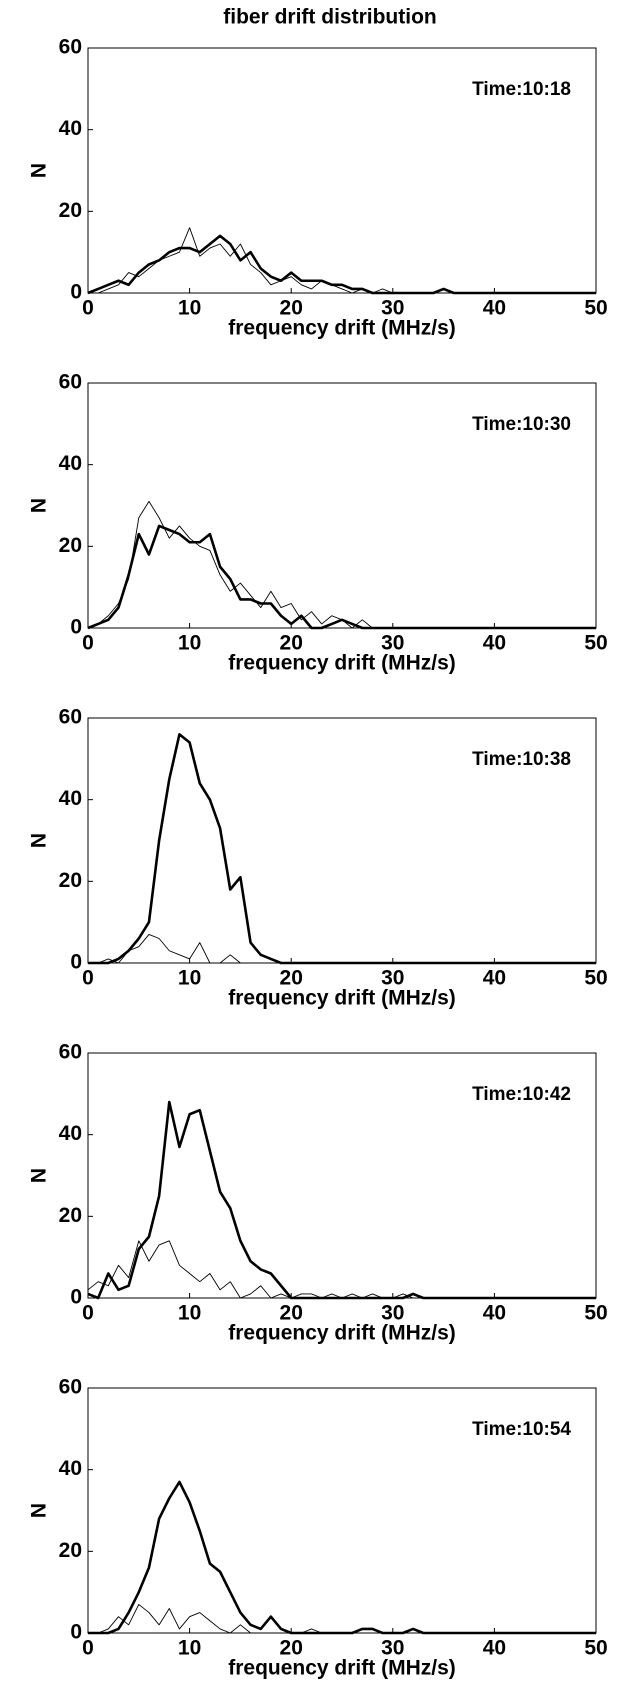  I want to click on annotation: Time:10:30, so click(521, 424).